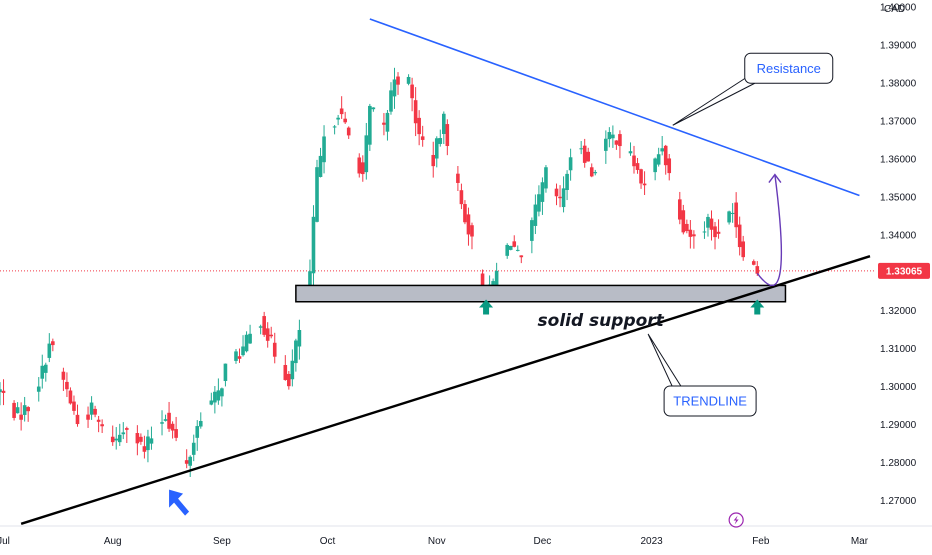 The image size is (932, 555). What do you see at coordinates (898, 197) in the screenshot?
I see `y-tick-label: 1.35000` at bounding box center [898, 197].